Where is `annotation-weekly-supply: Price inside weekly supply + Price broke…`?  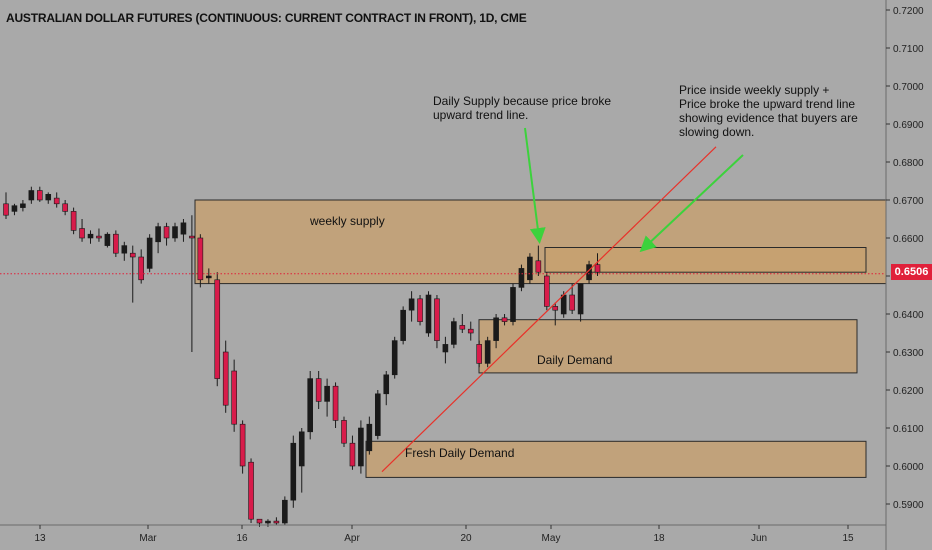
annotation-weekly-supply: Price inside weekly supply + Price broke… is located at coordinates (768, 111).